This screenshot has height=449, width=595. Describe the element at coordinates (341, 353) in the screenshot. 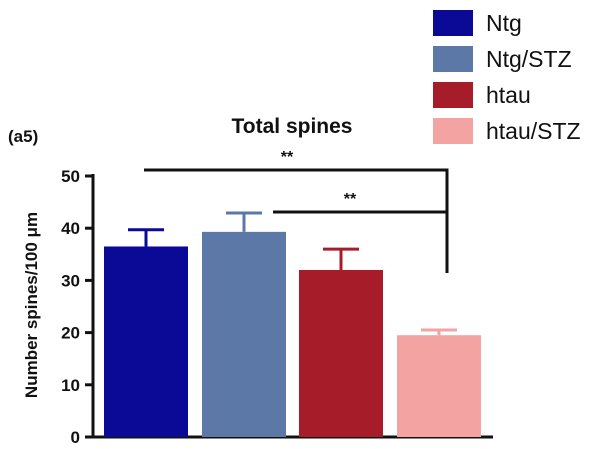

I see `bar-htau` at that location.